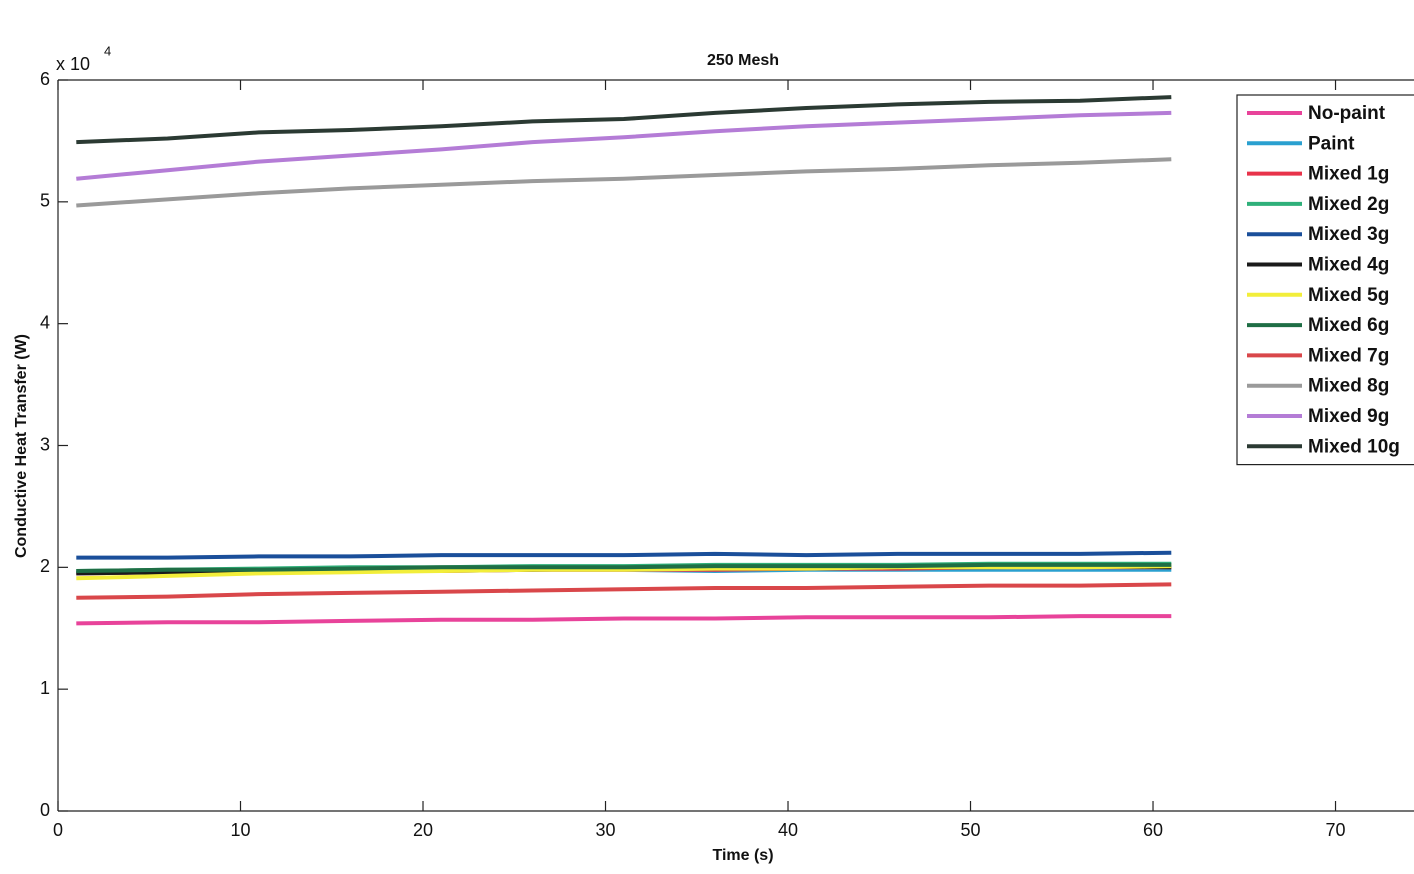  What do you see at coordinates (1354, 446) in the screenshot?
I see `legend-label: Mixed 10g` at bounding box center [1354, 446].